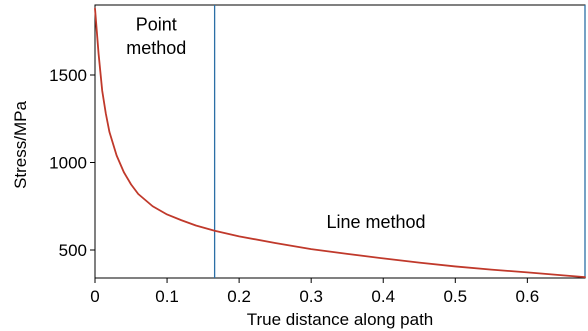 This screenshot has height=331, width=588. What do you see at coordinates (68, 75) in the screenshot?
I see `y-tick-label: 1500` at bounding box center [68, 75].